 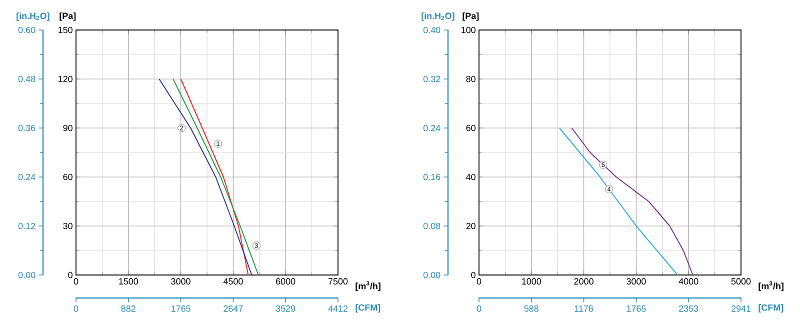 I want to click on y2-tick-label: 0.16, so click(x=431, y=177).